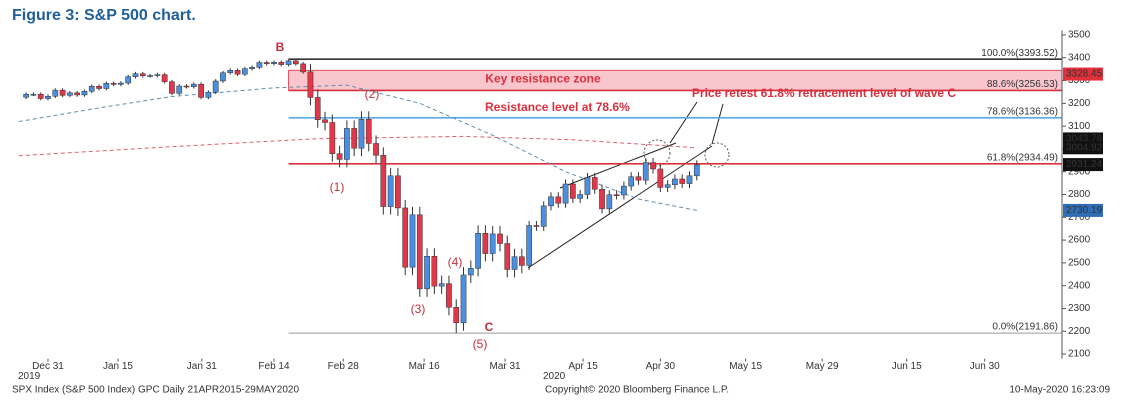 The image size is (1123, 417). What do you see at coordinates (48, 366) in the screenshot?
I see `x-tick-label: Dec 31` at bounding box center [48, 366].